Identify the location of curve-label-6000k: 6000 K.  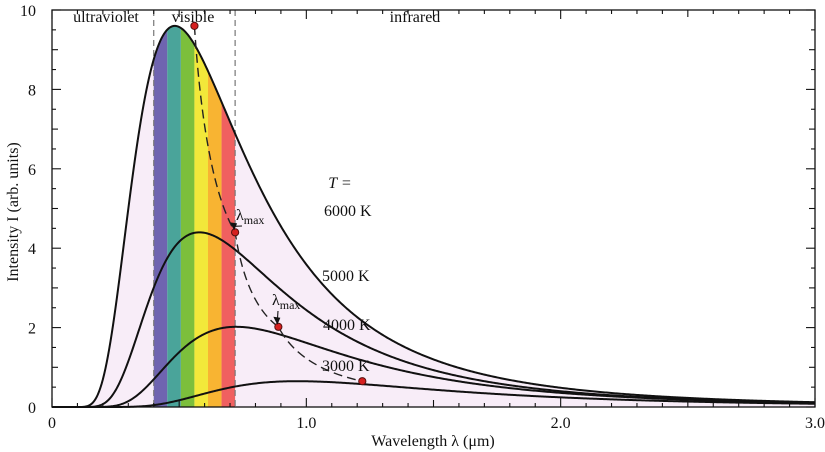
(348, 211).